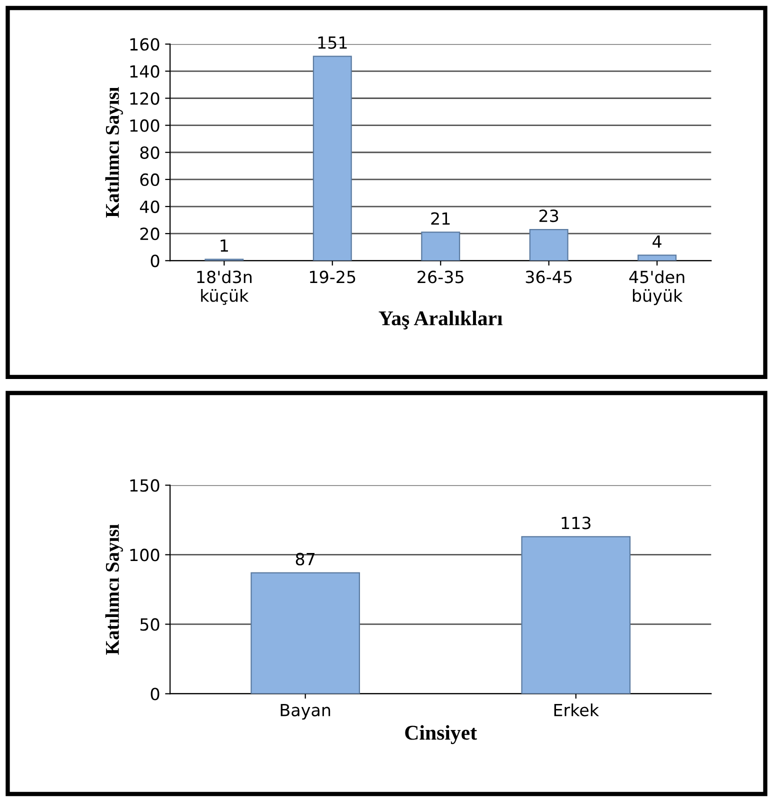  I want to click on data-label: 21, so click(440, 218).